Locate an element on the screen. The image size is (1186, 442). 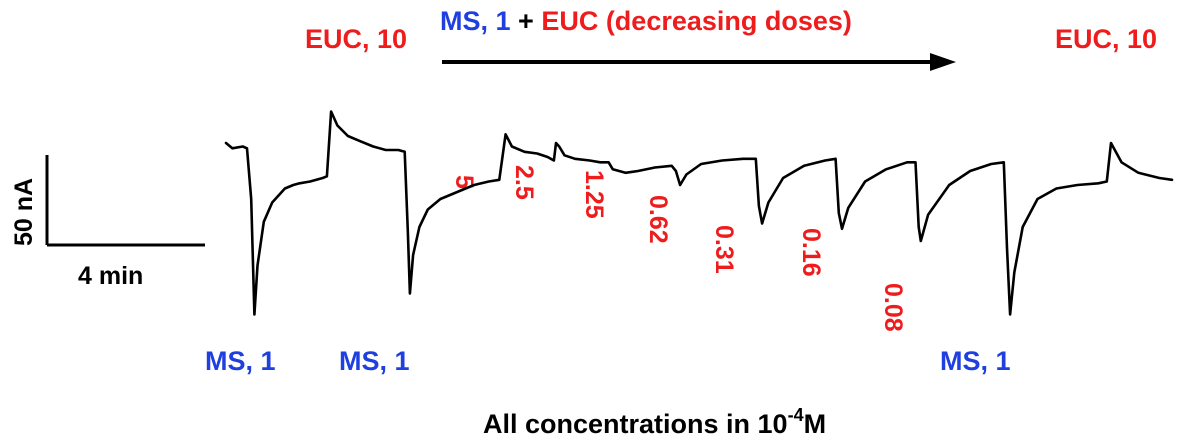
header-label: MS, 1 + EUC (decreasing doses) is located at coordinates (646, 21).